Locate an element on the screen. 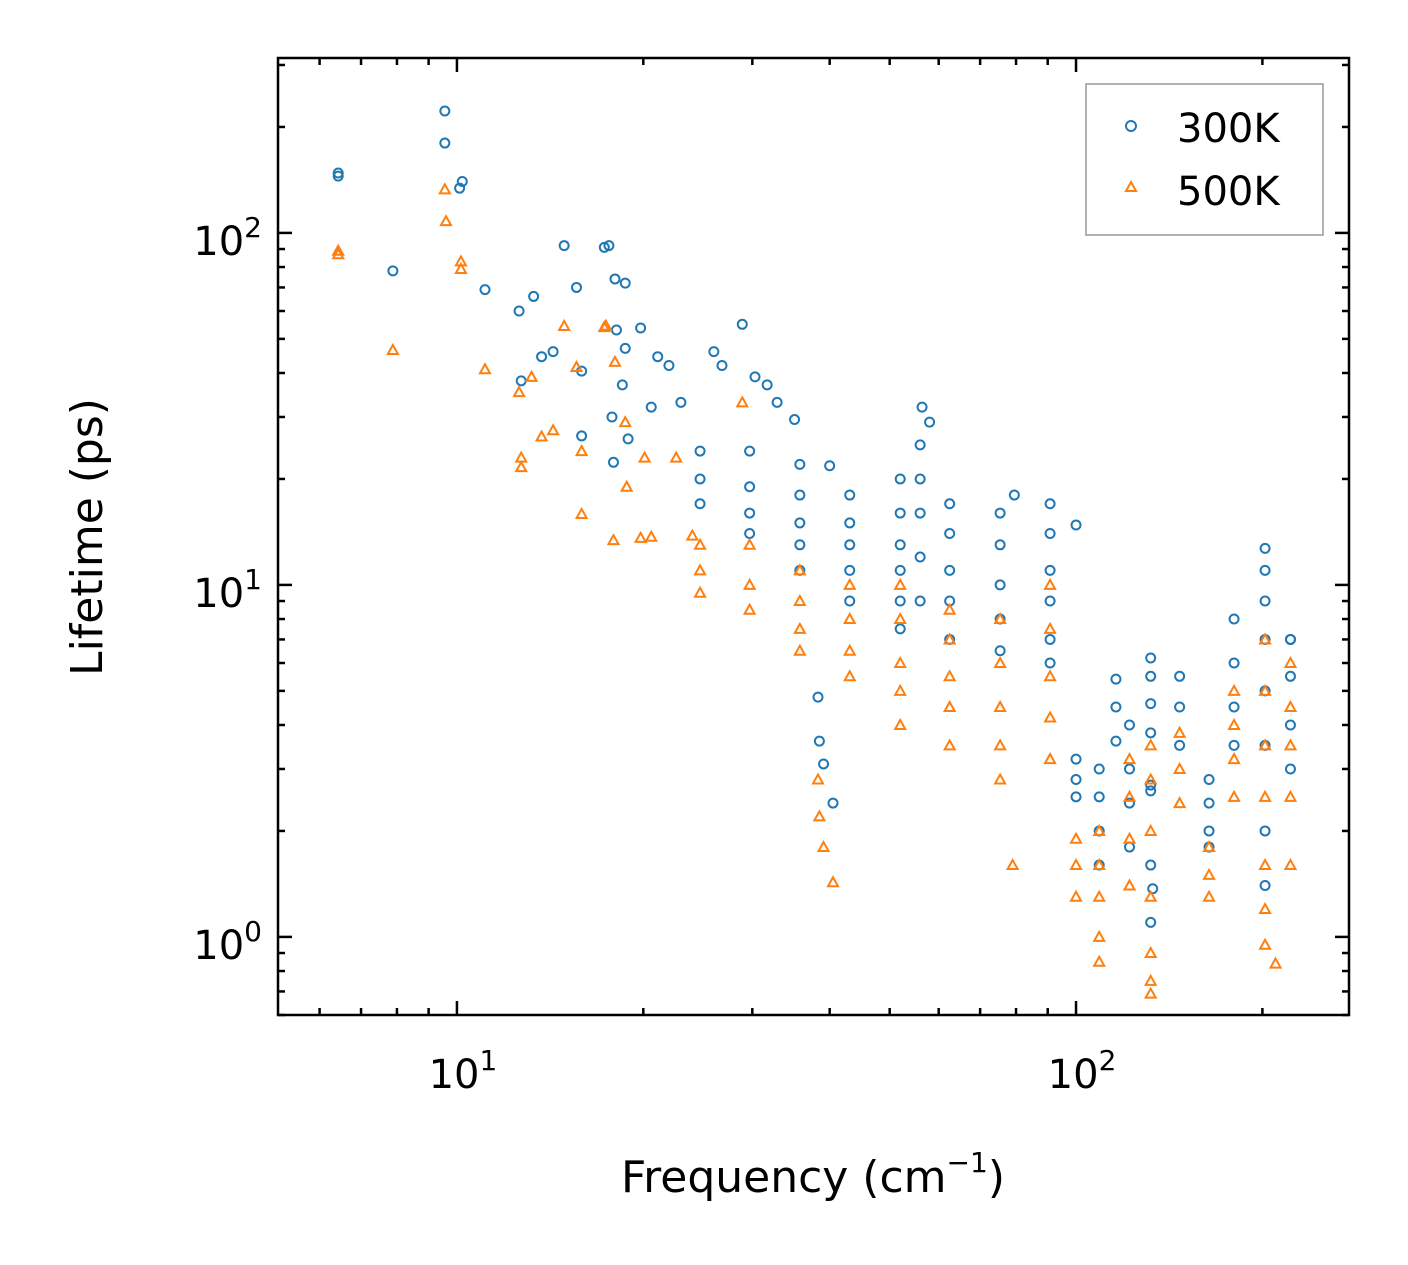  y-tick-label: 10¹ is located at coordinates (227, 590).